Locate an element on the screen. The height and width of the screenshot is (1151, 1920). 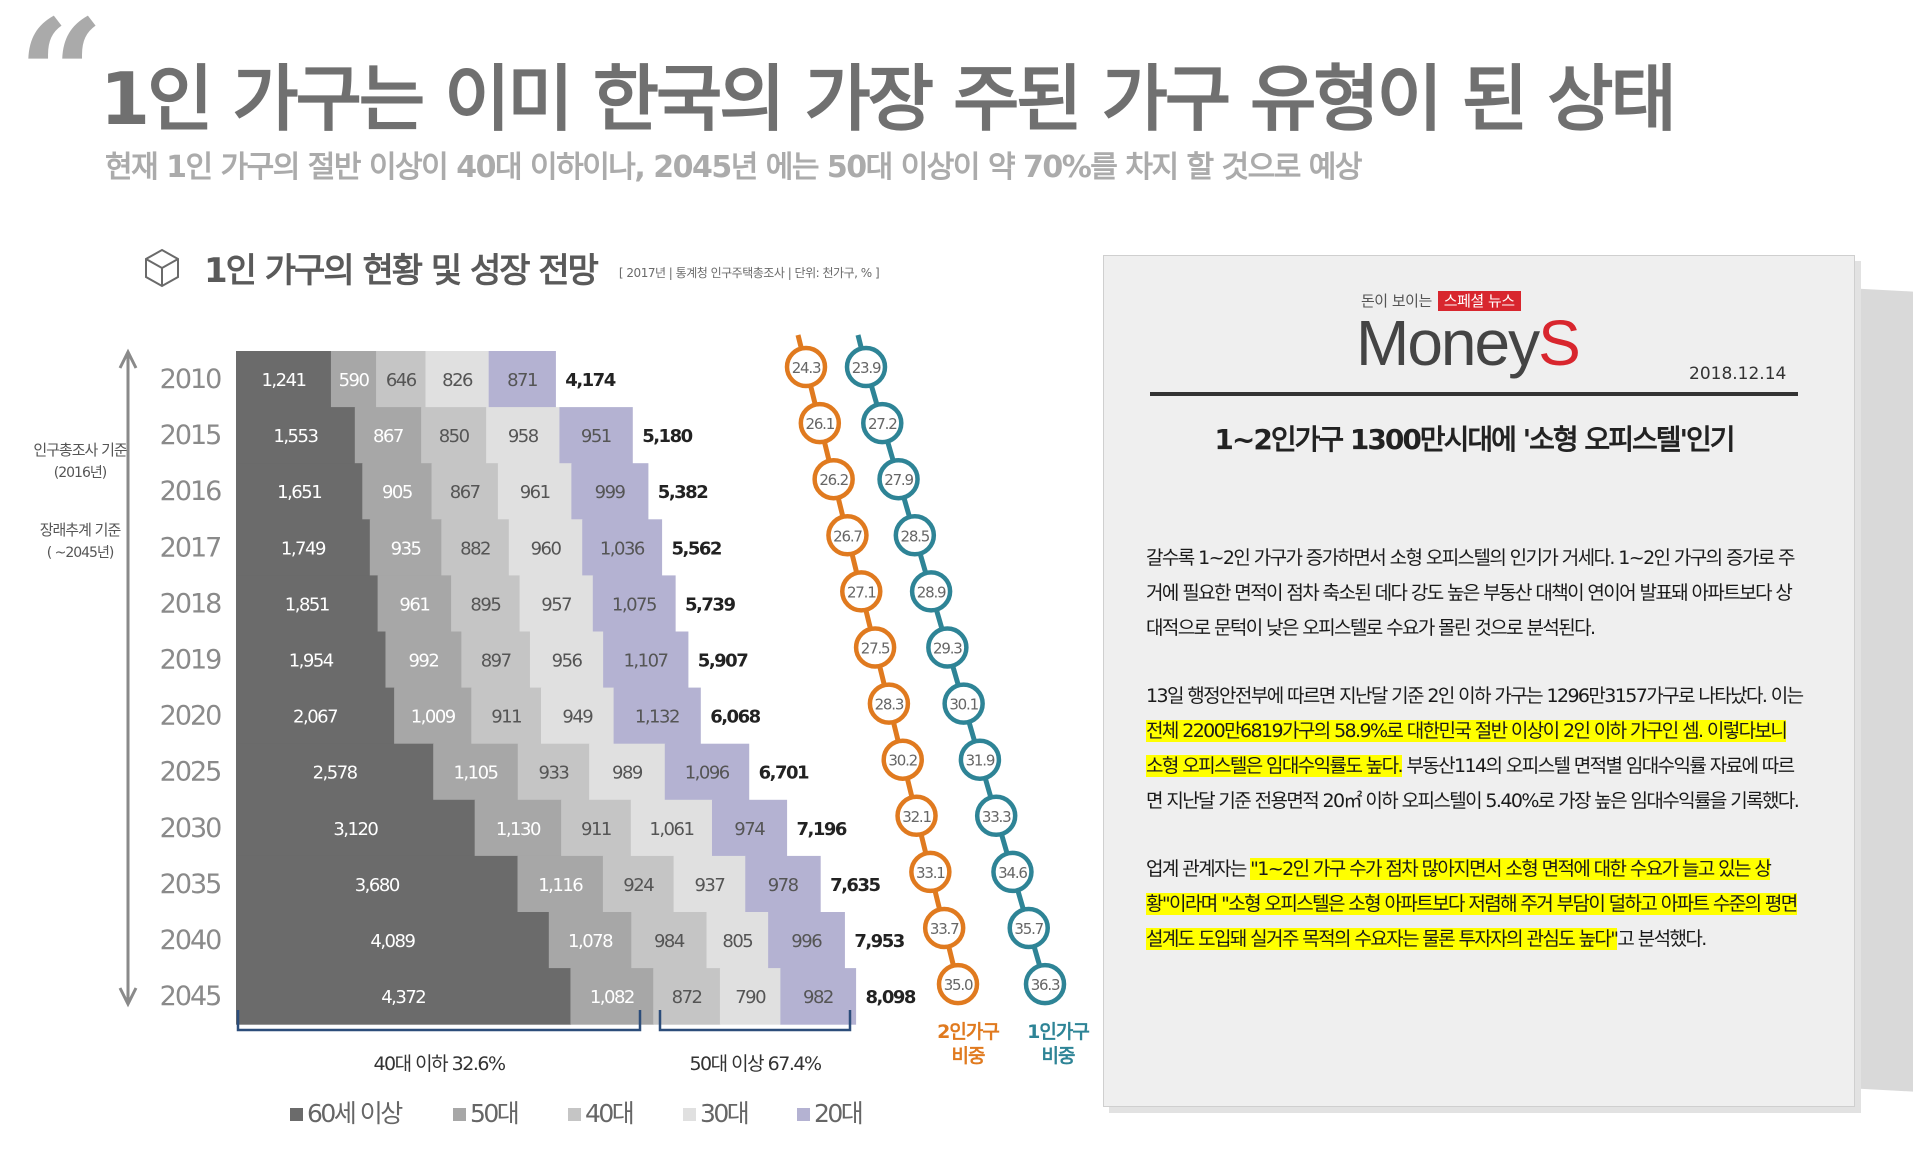
bar-value-label: 974 is located at coordinates (749, 829).